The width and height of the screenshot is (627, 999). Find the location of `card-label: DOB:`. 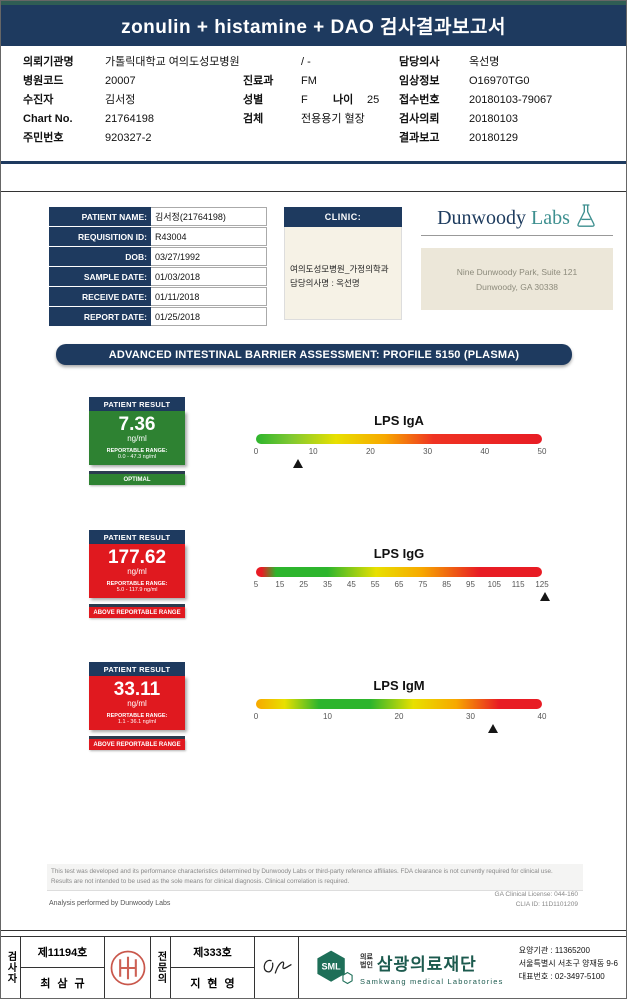

card-label: DOB: is located at coordinates (100, 256).